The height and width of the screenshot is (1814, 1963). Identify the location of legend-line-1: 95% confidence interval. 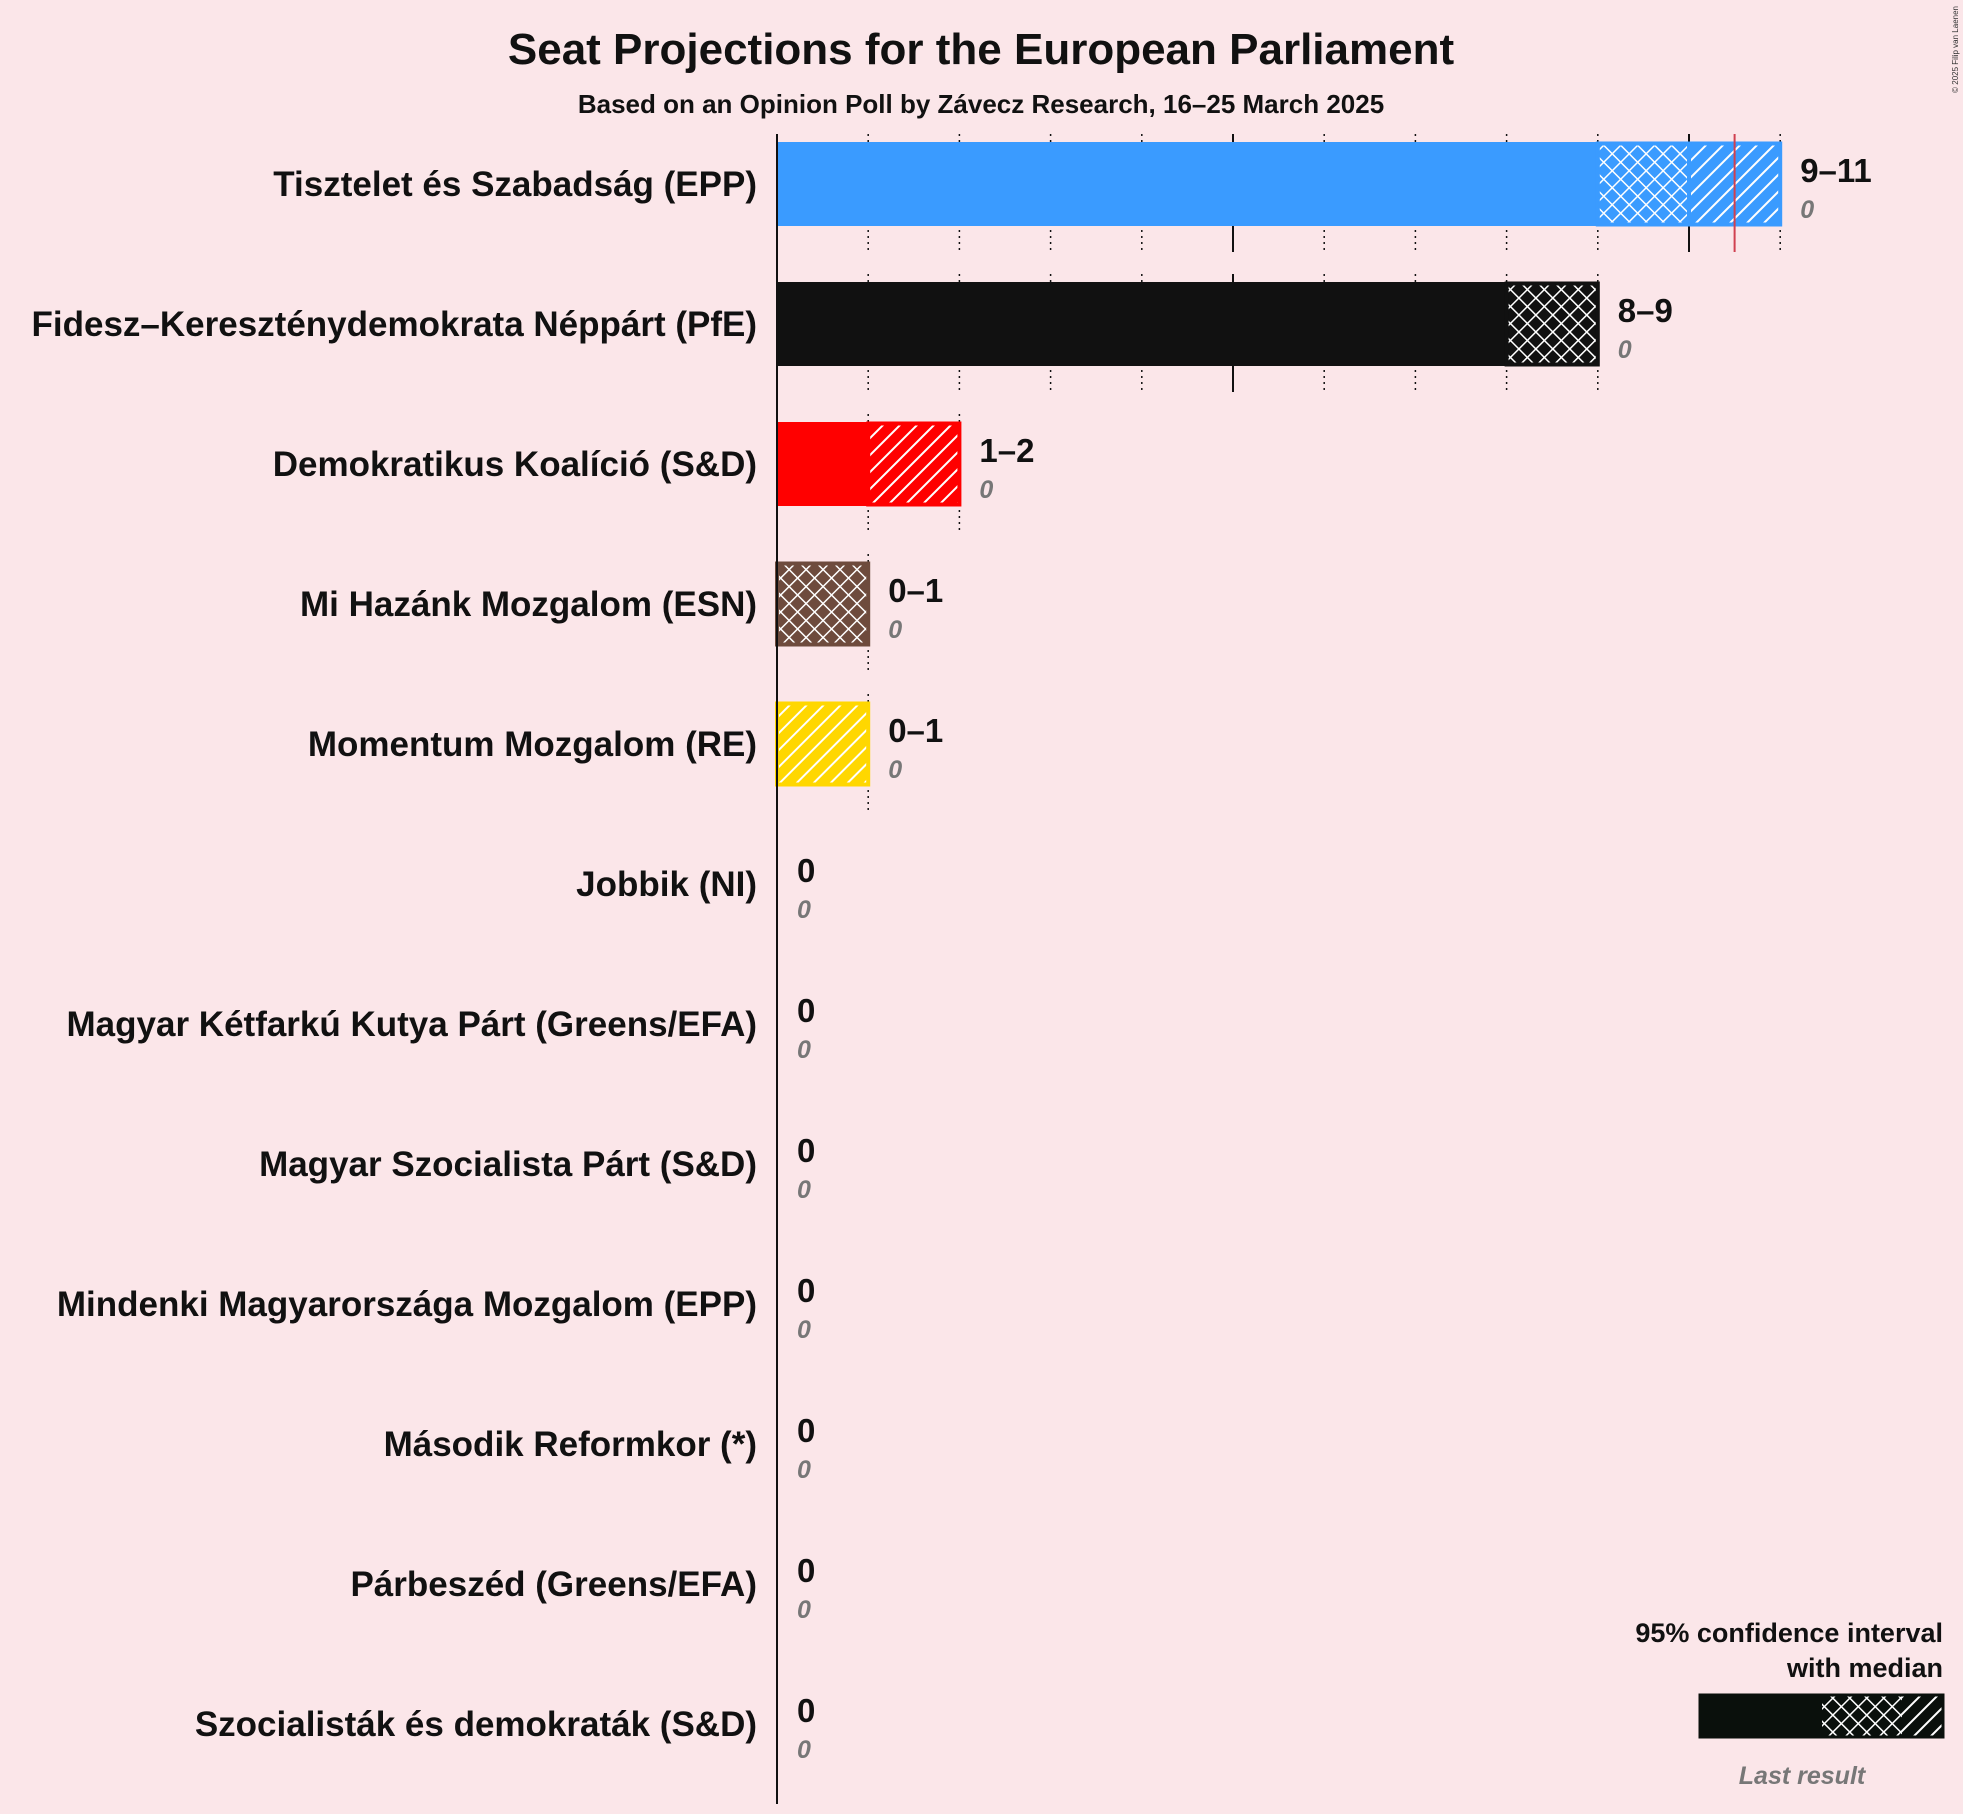
(1789, 1633).